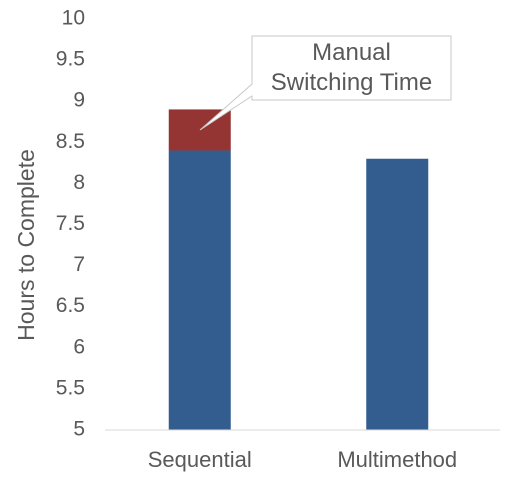  Describe the element at coordinates (79, 182) in the screenshot. I see `y-tick-label: 8` at that location.